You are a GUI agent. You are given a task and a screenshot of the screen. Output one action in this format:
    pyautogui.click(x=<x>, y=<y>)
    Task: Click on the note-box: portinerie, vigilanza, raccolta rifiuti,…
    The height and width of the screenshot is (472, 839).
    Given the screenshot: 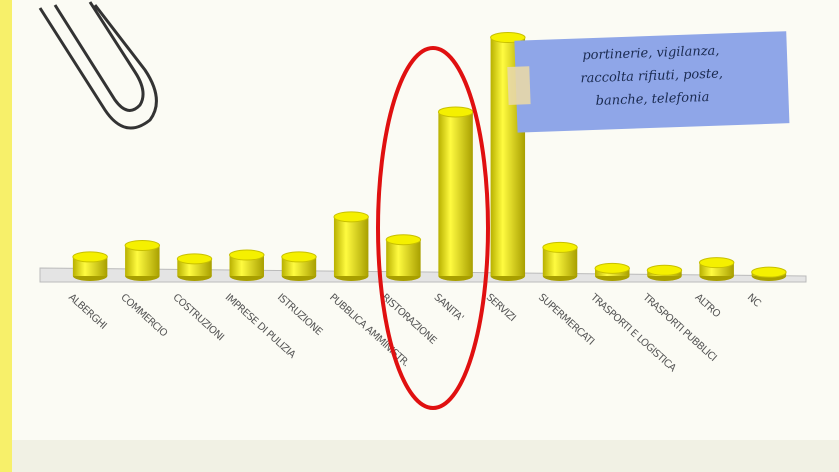 What is the action you would take?
    pyautogui.click(x=648, y=82)
    